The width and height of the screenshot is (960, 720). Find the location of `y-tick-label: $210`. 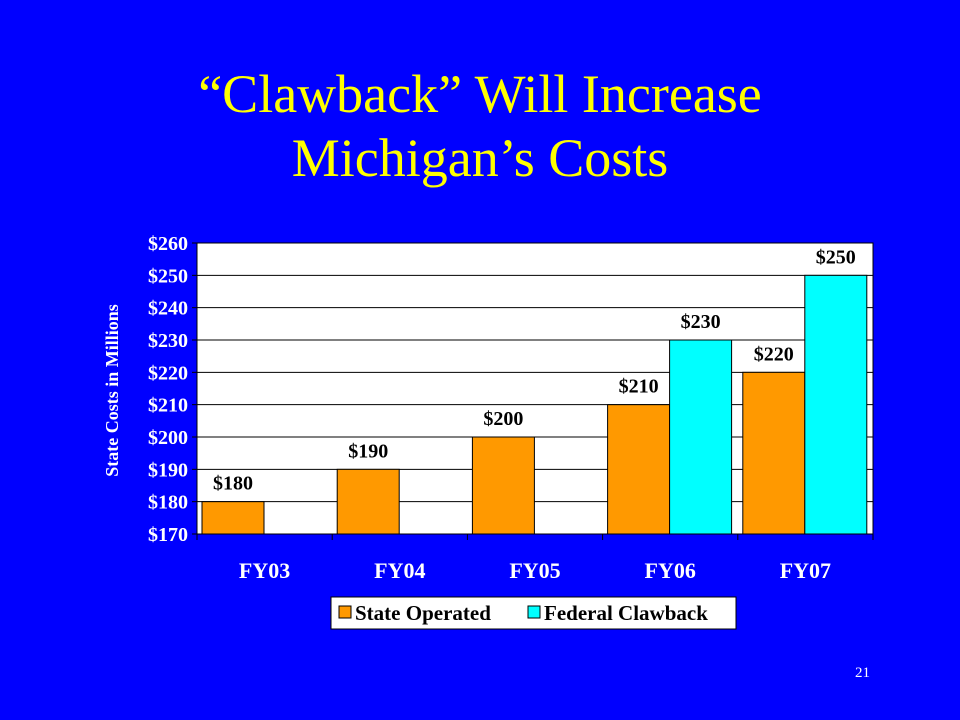

y-tick-label: $210 is located at coordinates (168, 406).